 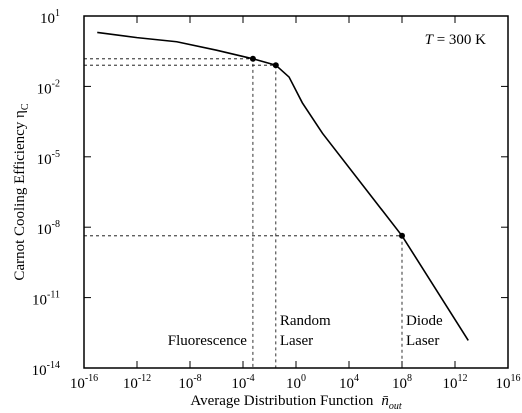 I want to click on y-tick-label: 10⁻⁵, so click(x=48, y=158).